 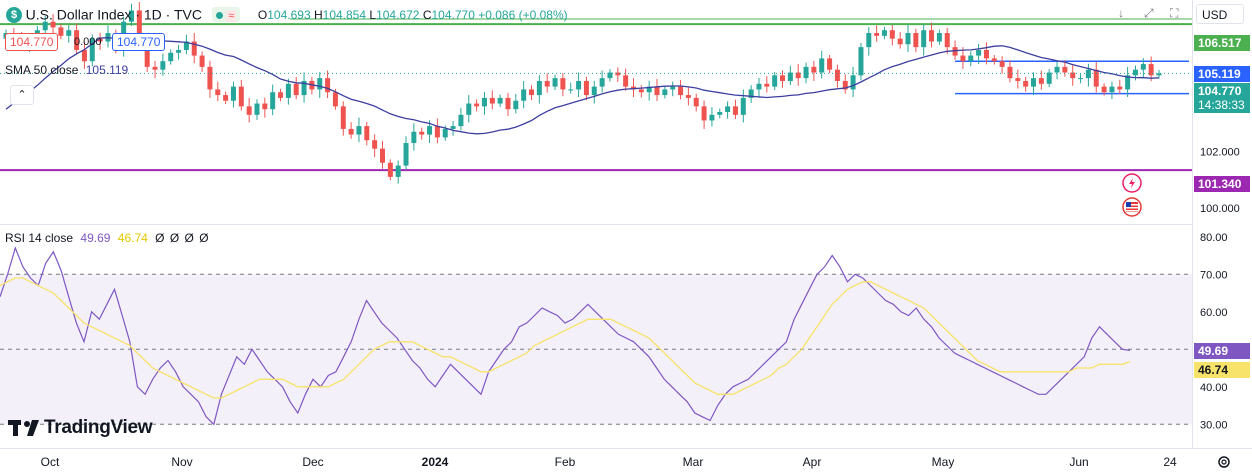 I want to click on price-tick-label: 102.000, so click(x=1220, y=152).